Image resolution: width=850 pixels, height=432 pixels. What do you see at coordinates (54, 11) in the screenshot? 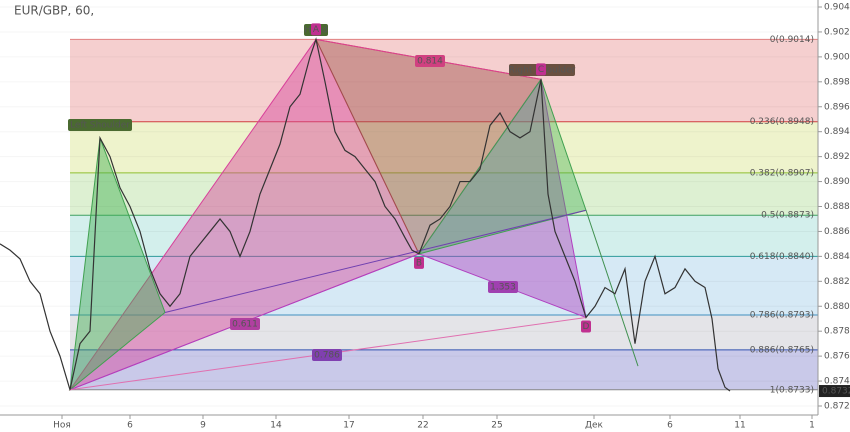
I see `chart-title: EUR/GBP, 60,` at bounding box center [54, 11].